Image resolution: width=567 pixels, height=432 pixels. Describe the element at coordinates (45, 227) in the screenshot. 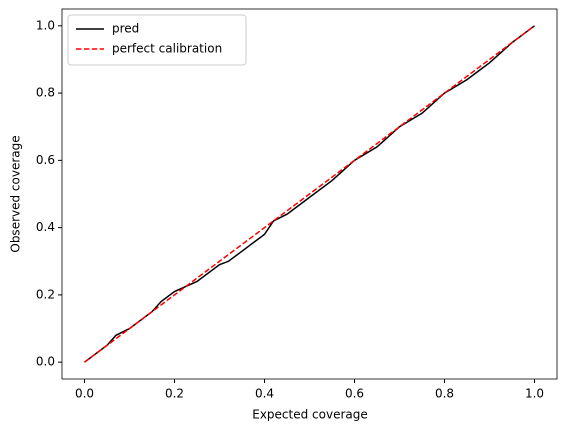

I see `y-tick-label: 0.4` at that location.